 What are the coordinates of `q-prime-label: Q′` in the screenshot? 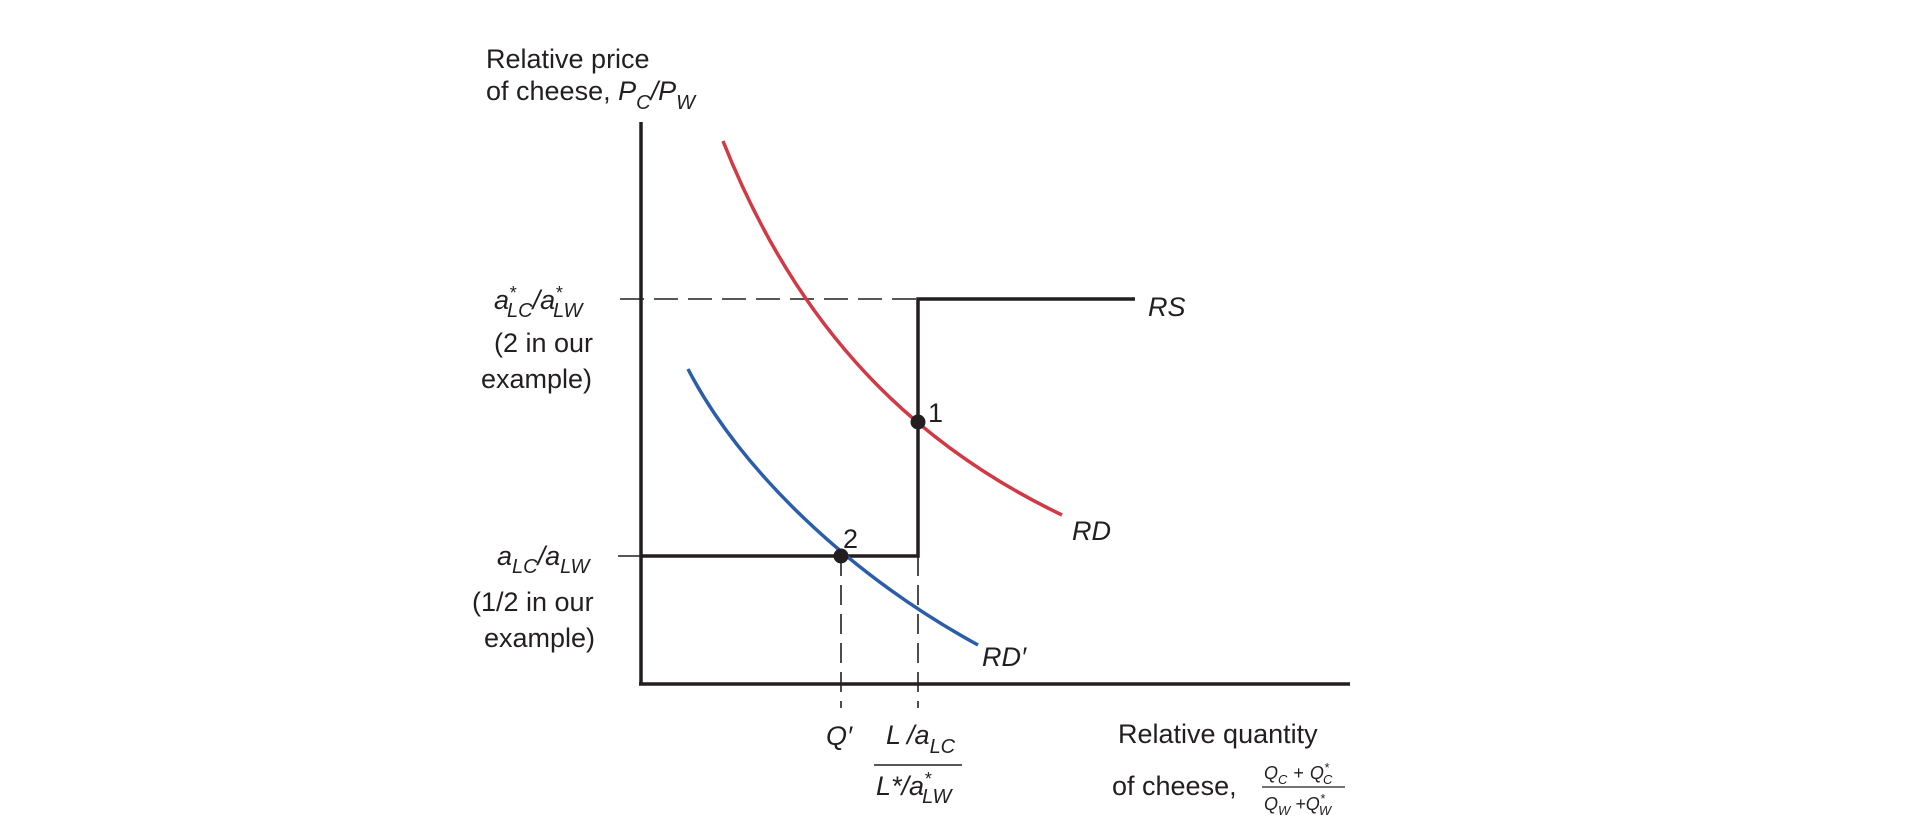 It's located at (839, 736).